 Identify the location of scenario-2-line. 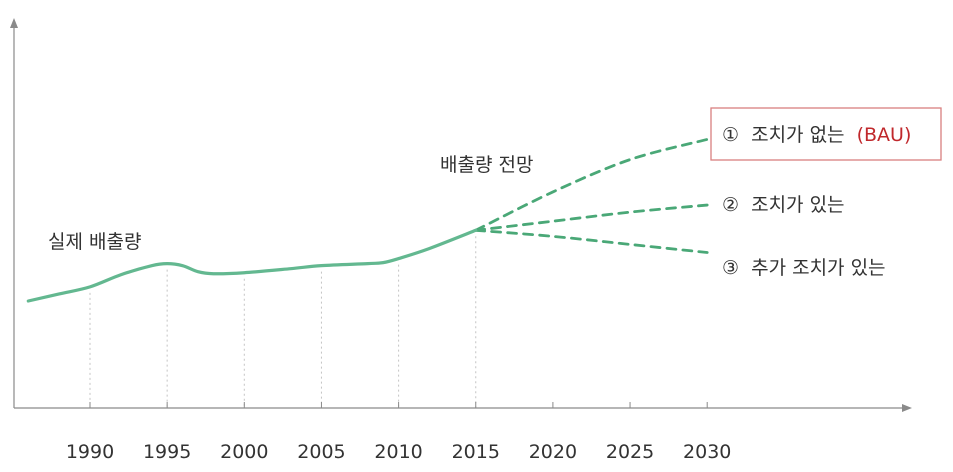
(591, 217).